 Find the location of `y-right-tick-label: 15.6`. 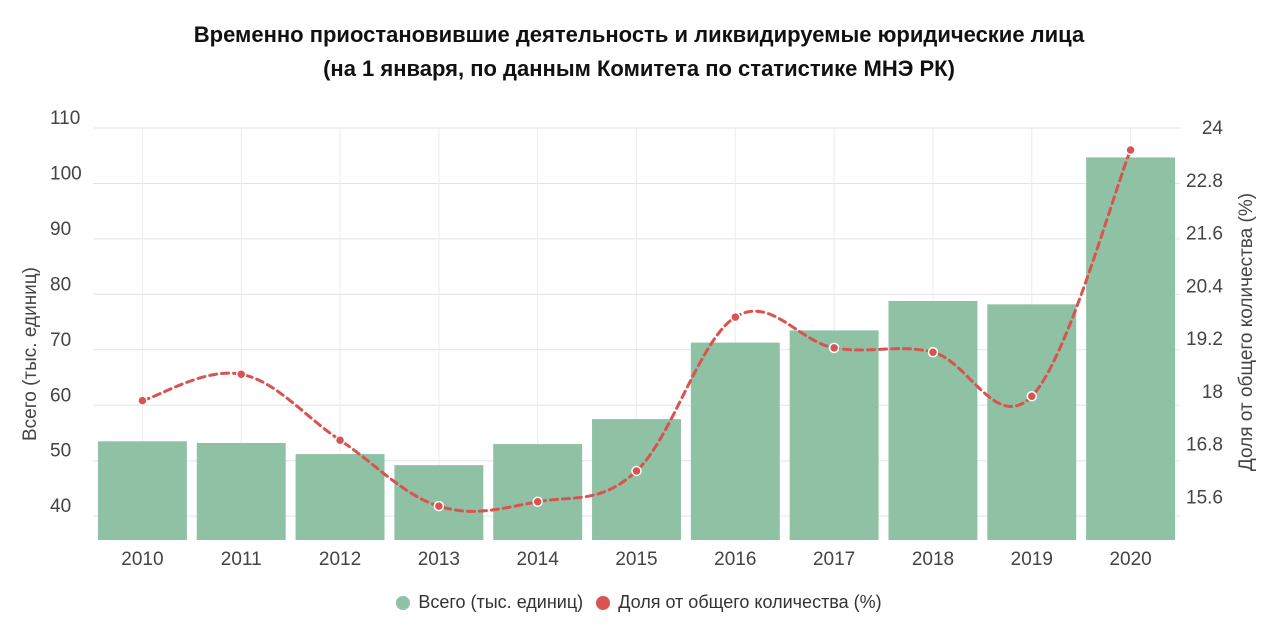

y-right-tick-label: 15.6 is located at coordinates (1204, 497).